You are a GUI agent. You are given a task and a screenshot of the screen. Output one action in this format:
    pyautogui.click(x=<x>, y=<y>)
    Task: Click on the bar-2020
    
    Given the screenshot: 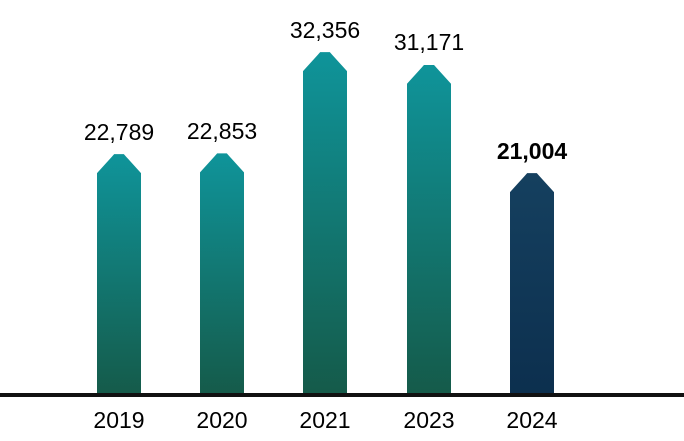 What is the action you would take?
    pyautogui.click(x=222, y=275)
    